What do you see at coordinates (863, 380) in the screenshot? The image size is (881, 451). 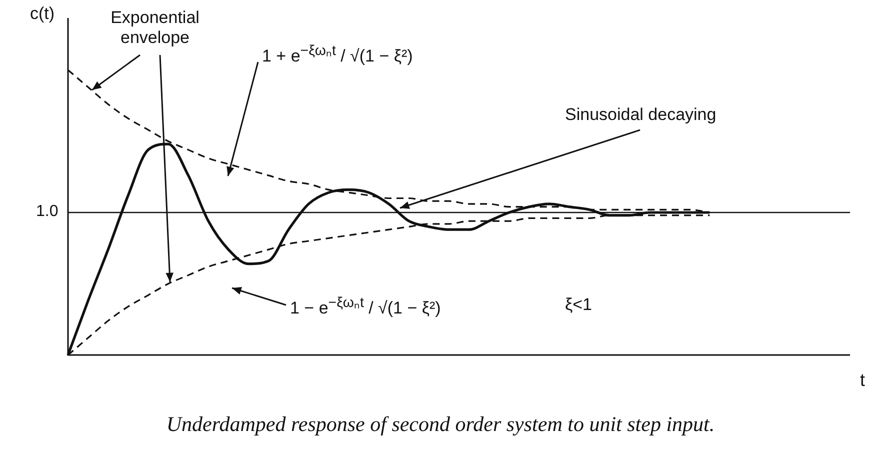 I see `x-axis-title: t` at bounding box center [863, 380].